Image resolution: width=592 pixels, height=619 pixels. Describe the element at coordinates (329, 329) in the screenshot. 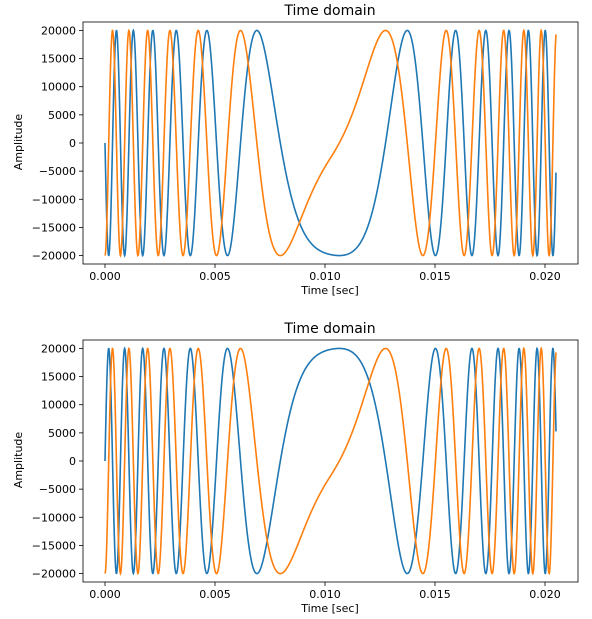

I see `chart-bottom-title: Time domain` at that location.